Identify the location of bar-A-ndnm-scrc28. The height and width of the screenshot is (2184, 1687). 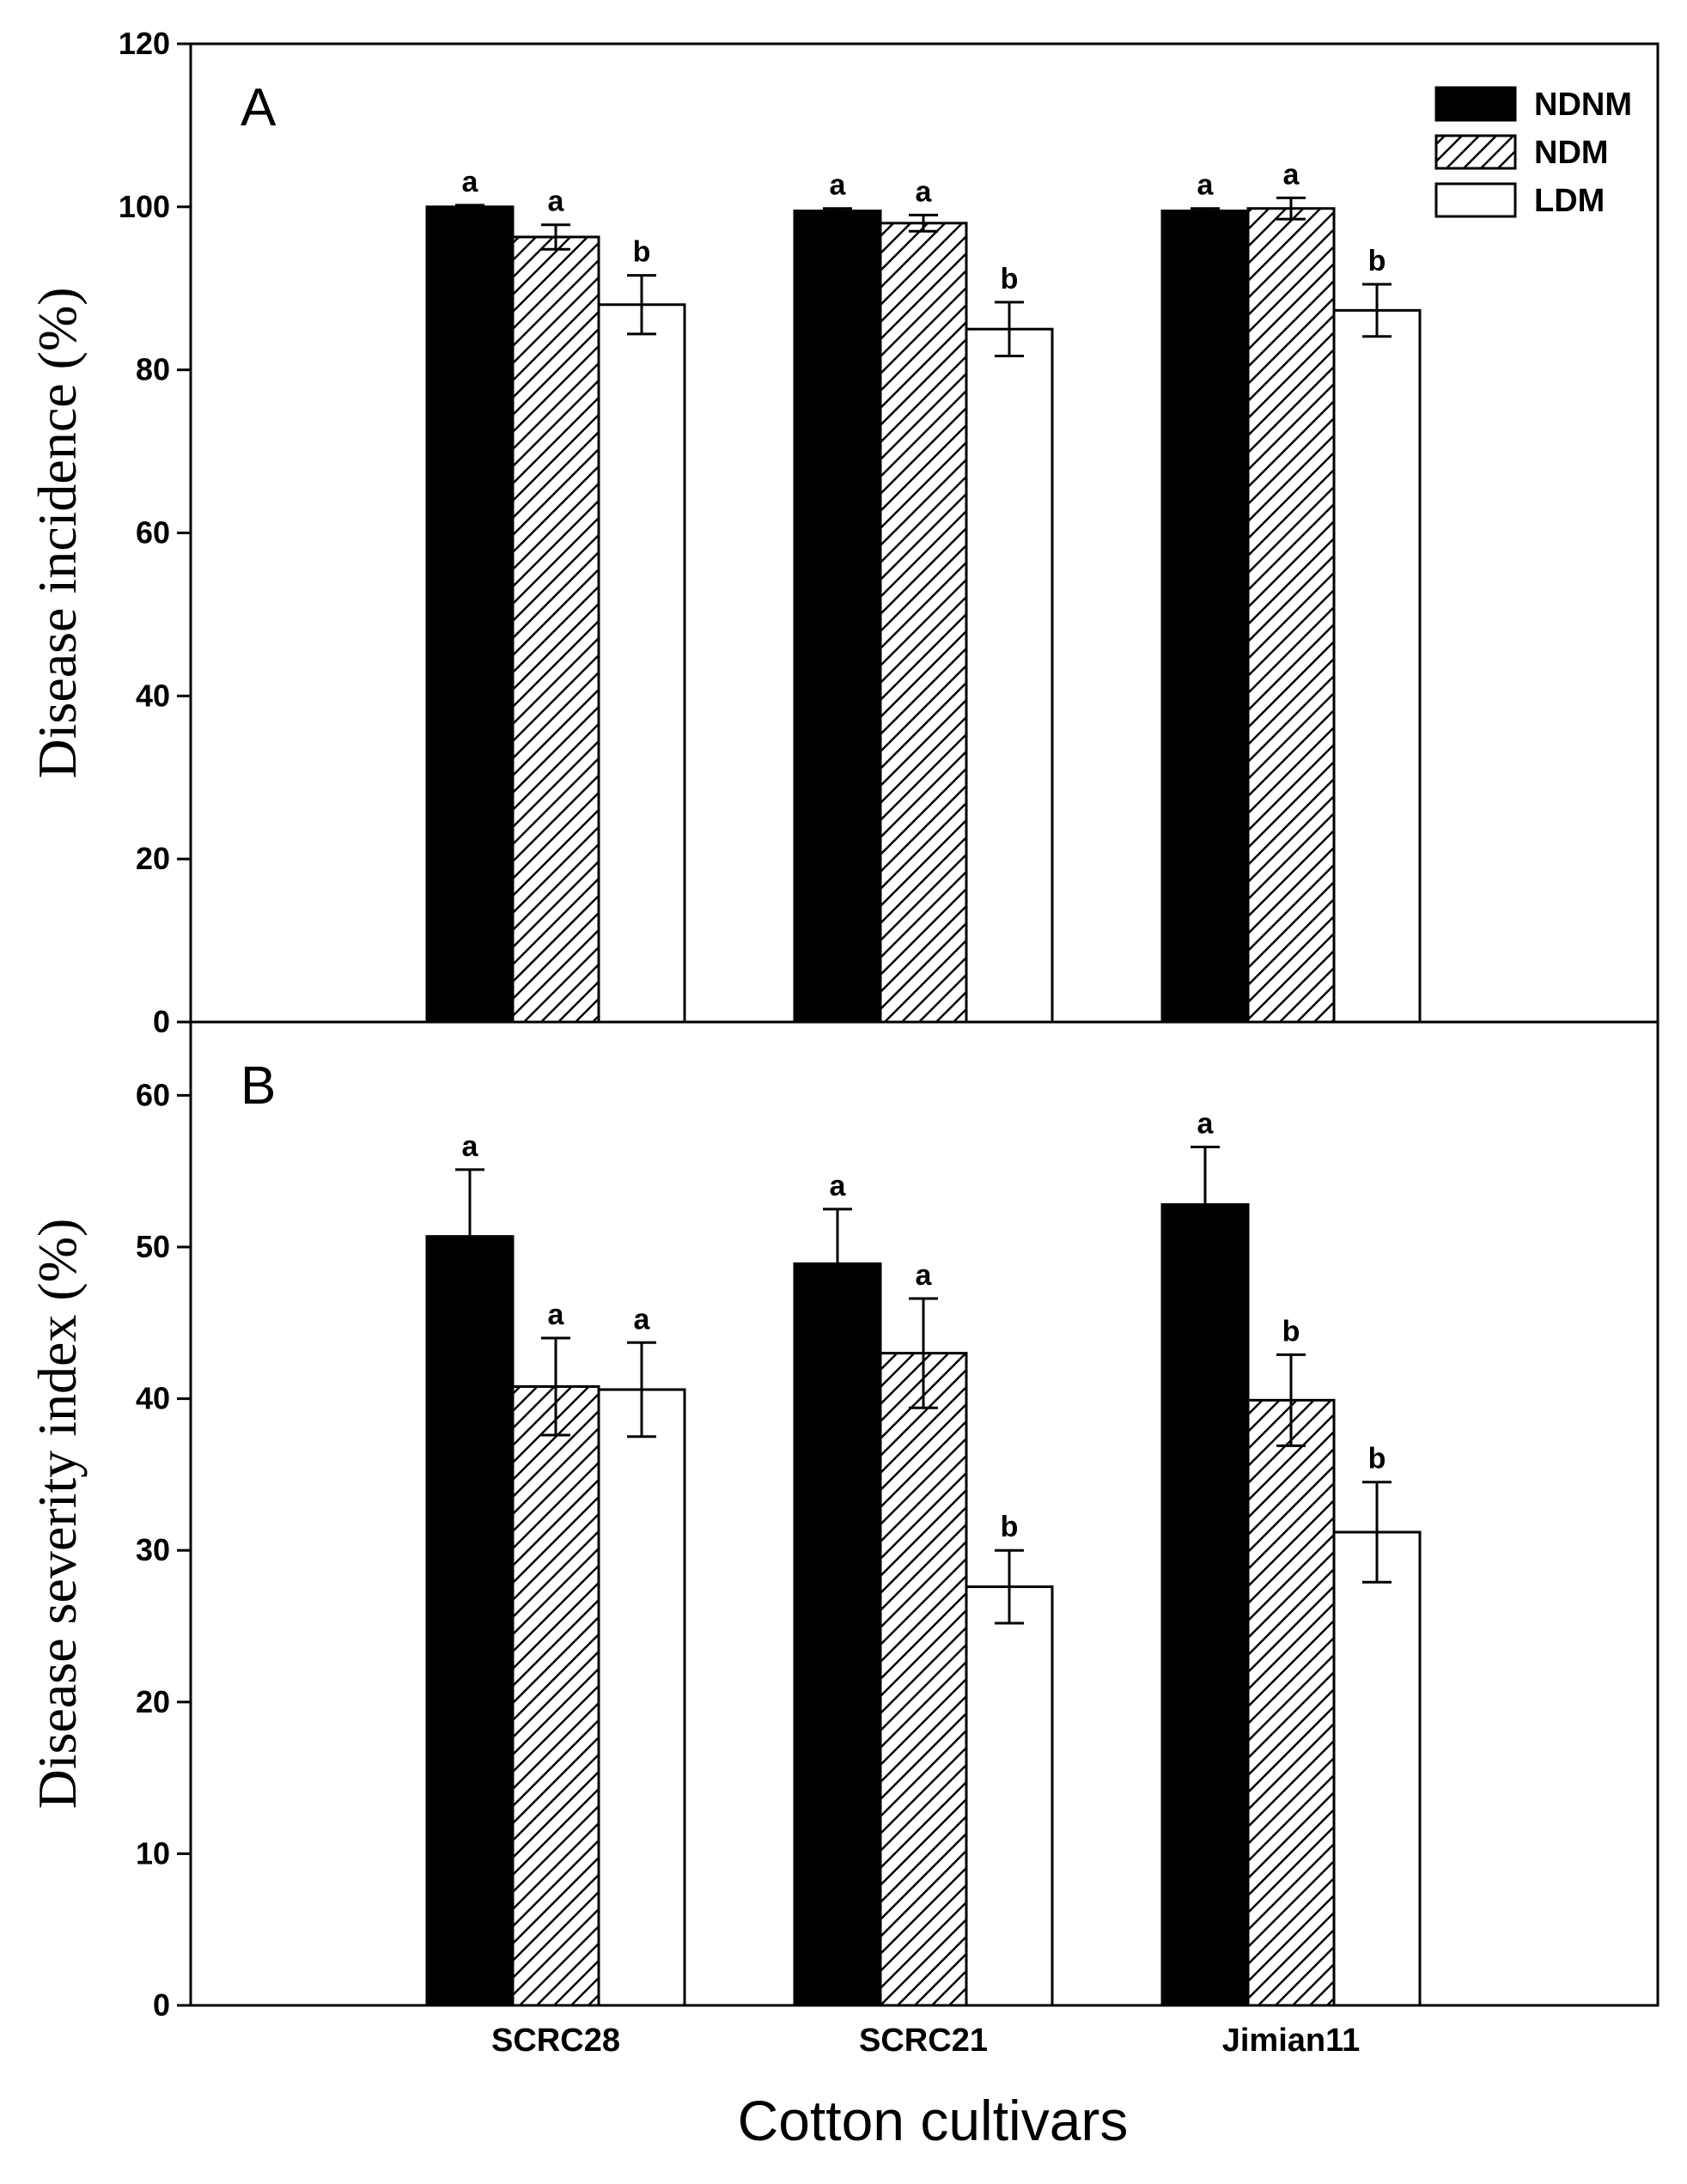
(470, 615).